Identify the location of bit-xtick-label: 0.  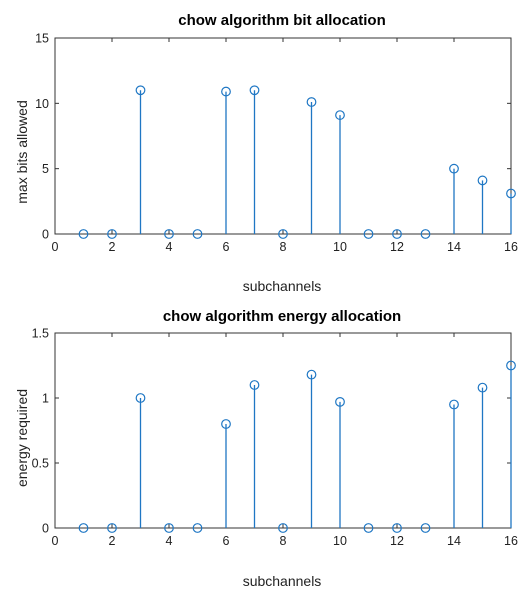
(55, 247).